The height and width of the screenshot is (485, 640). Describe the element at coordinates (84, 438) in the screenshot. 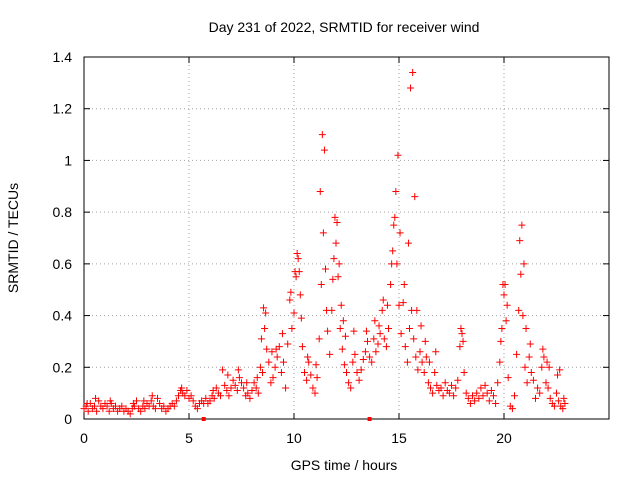

I see `x-tick-label: 0` at that location.